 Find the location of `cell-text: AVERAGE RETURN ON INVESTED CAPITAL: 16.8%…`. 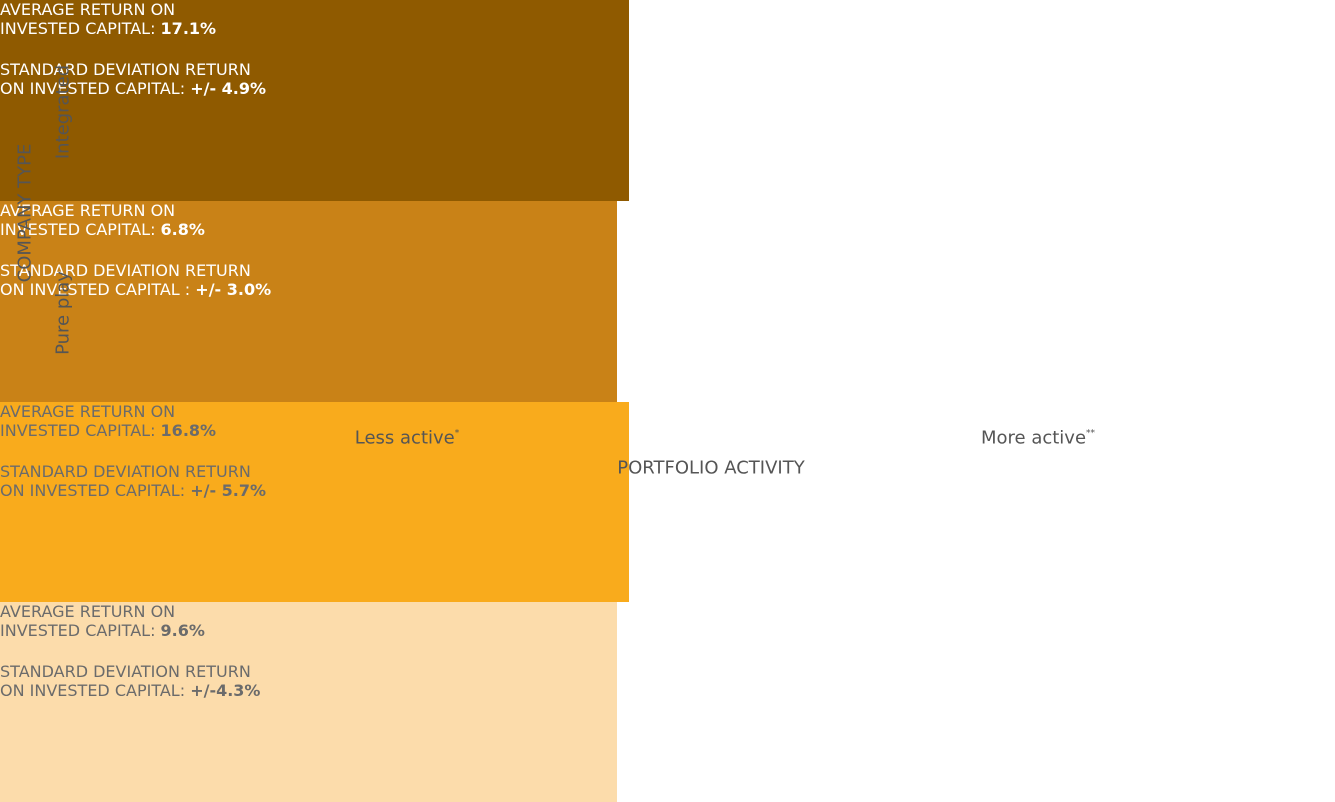

cell-text: AVERAGE RETURN ON INVESTED CAPITAL: 16.8%… is located at coordinates (314, 451).